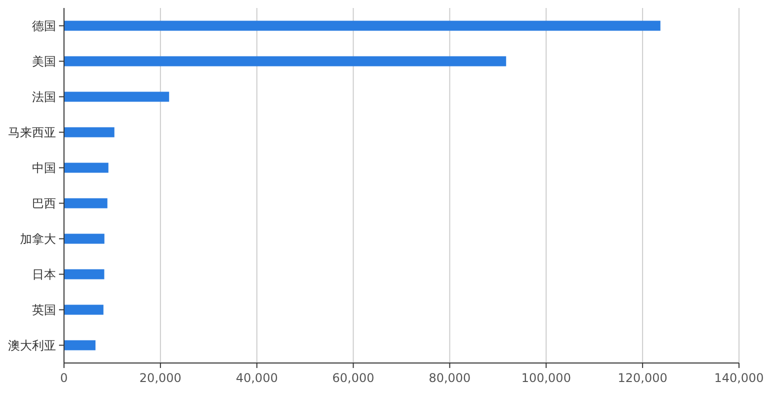  I want to click on y-tick-label: 法国, so click(44, 97).